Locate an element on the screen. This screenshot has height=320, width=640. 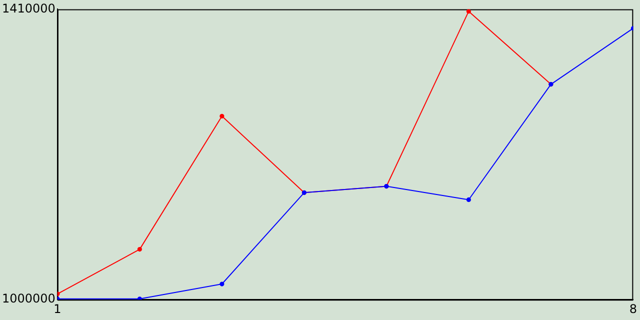
x-tick-label: 1 is located at coordinates (58, 309).